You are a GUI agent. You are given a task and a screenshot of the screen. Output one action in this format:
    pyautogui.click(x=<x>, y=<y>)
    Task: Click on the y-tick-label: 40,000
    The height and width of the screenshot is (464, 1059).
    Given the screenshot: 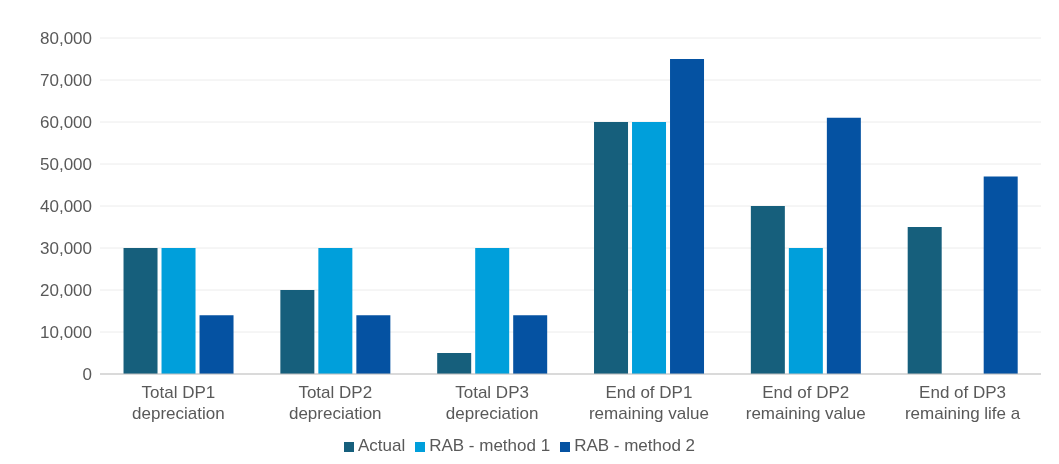 What is the action you would take?
    pyautogui.click(x=66, y=207)
    